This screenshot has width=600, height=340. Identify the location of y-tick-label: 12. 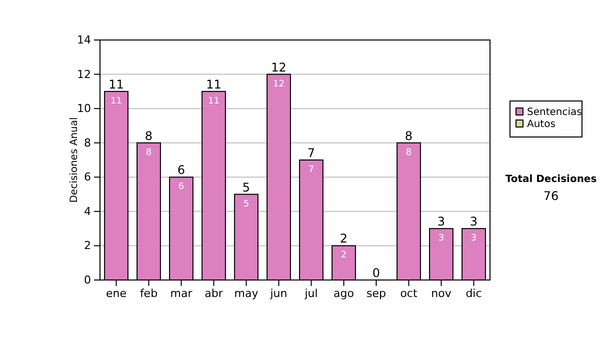
(84, 74).